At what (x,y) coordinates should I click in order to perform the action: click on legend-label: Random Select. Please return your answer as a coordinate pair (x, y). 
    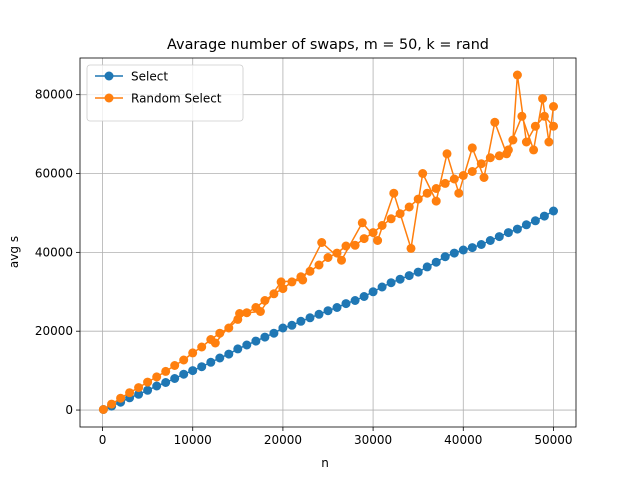
    Looking at the image, I should click on (176, 99).